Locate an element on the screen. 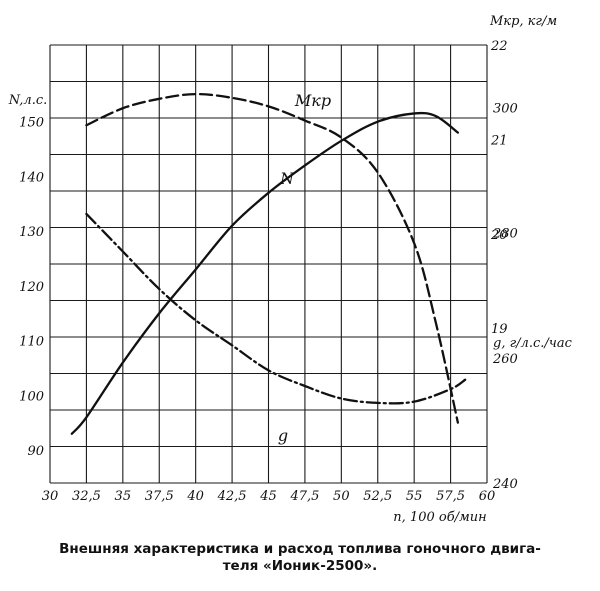  x-tick-label-12: 60 is located at coordinates (487, 496).